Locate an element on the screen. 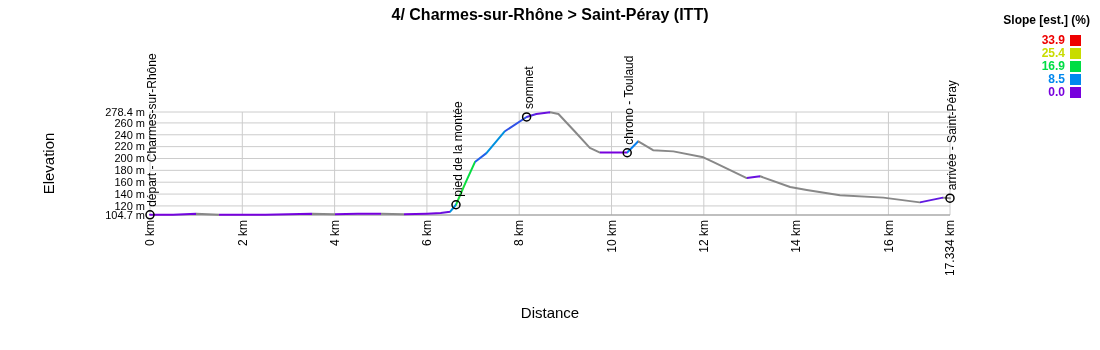  color-bar-label: 25.4 is located at coordinates (1053, 53).